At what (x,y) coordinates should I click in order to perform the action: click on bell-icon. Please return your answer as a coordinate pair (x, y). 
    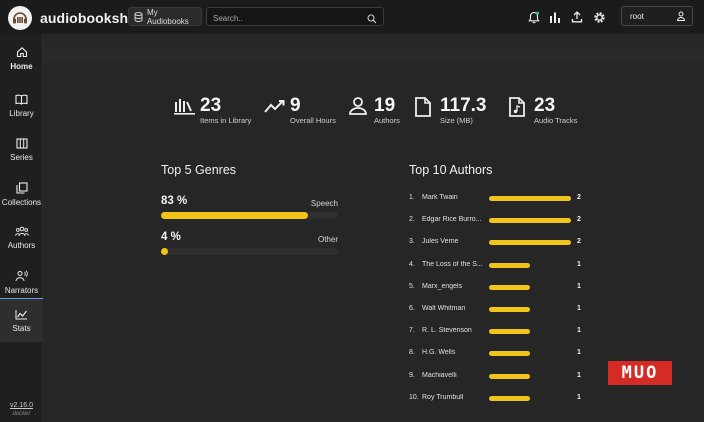
    Looking at the image, I should click on (534, 17).